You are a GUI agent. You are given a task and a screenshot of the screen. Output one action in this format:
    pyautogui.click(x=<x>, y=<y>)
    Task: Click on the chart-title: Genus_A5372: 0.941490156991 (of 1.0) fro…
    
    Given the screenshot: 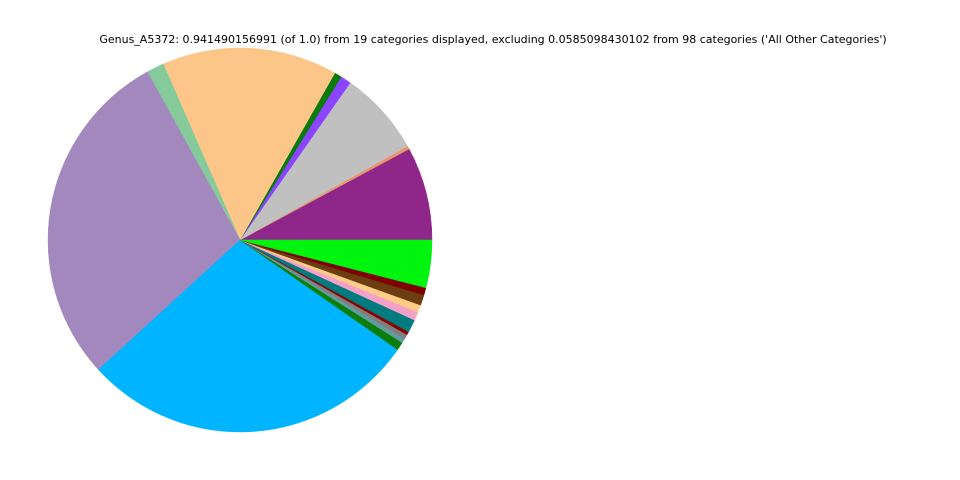 What is the action you would take?
    pyautogui.click(x=493, y=39)
    